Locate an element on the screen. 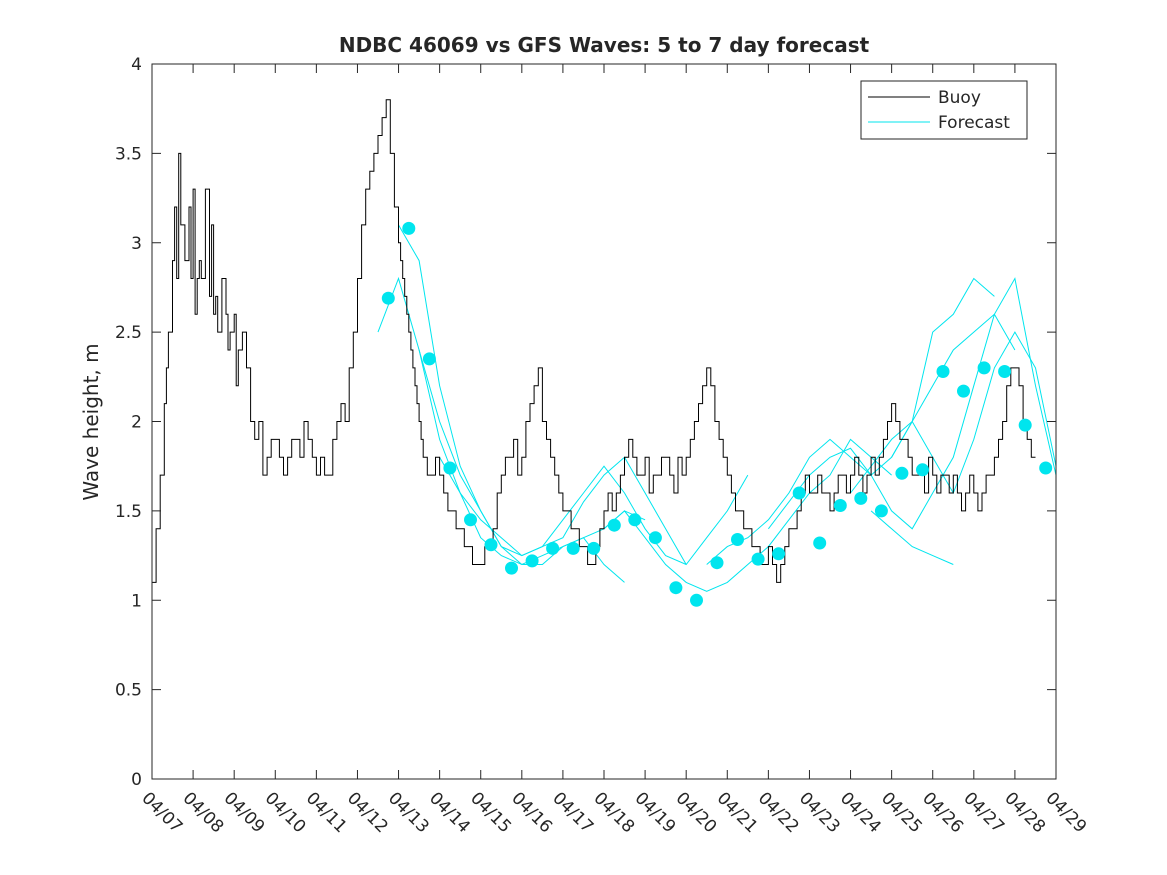 The image size is (1167, 875). y-tick-label: 3 is located at coordinates (136, 244).